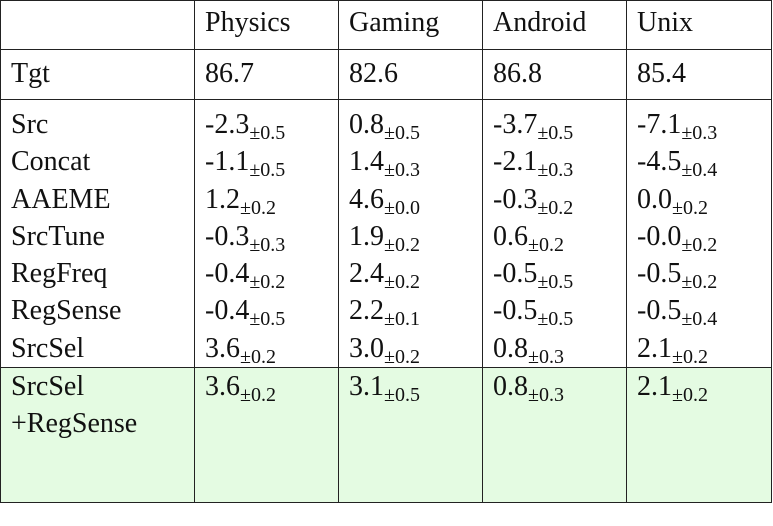 This screenshot has width=773, height=526. Describe the element at coordinates (97, 236) in the screenshot. I see `row-label: SrcTune` at that location.